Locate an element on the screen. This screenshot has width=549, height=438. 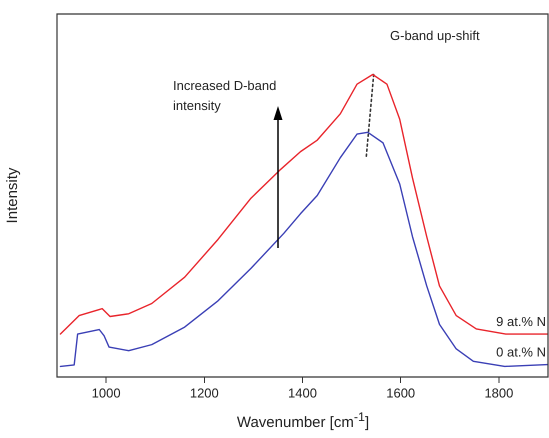
y-axis-title: Intensity is located at coordinates (13, 195).